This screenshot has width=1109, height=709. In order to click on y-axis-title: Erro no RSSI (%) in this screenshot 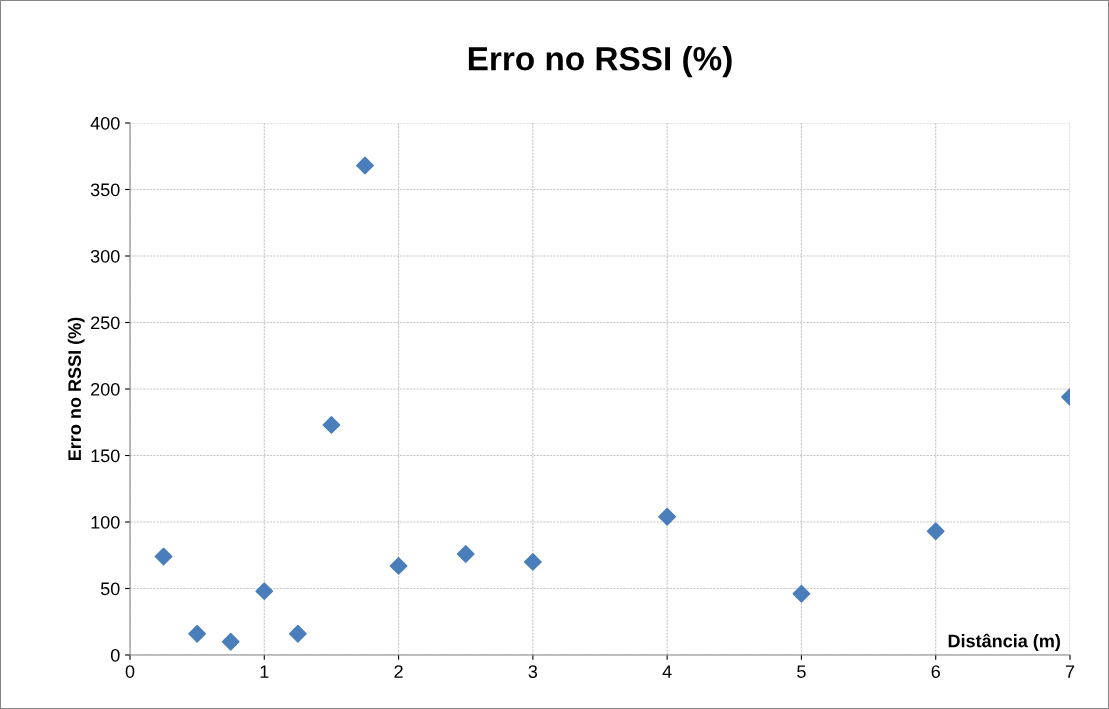, I will do `click(76, 389)`.